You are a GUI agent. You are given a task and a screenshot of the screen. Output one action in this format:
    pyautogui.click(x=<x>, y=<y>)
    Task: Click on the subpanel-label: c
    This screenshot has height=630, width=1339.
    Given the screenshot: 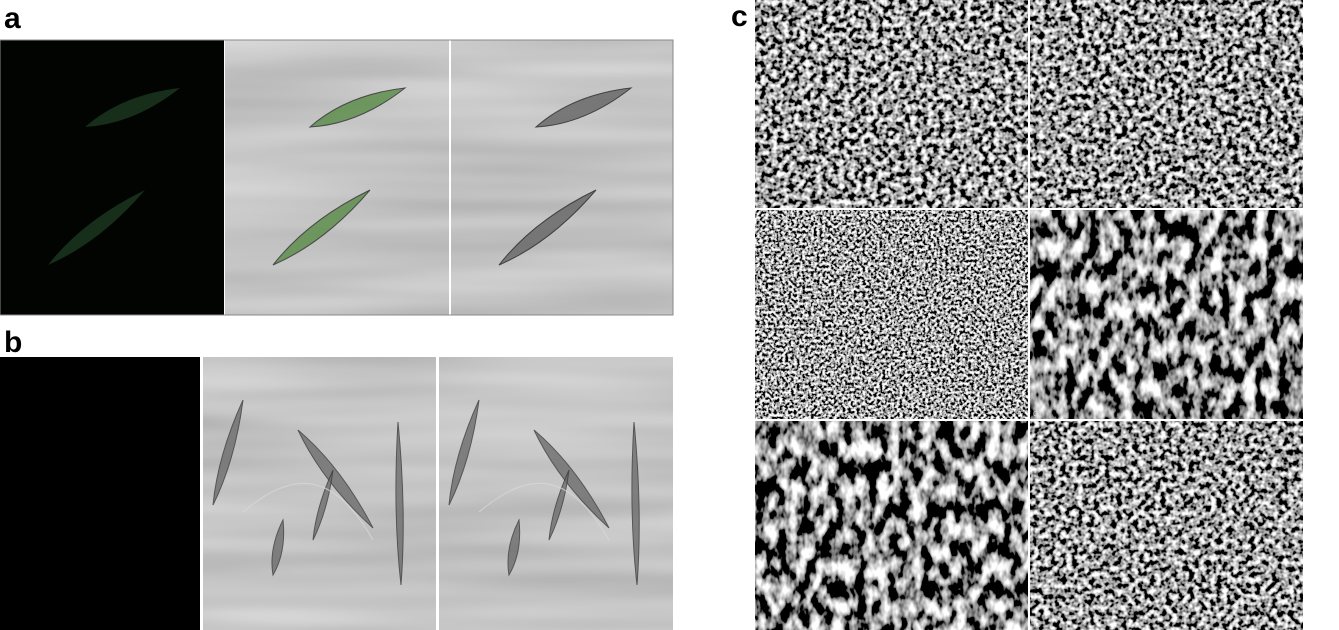 What is the action you would take?
    pyautogui.click(x=760, y=413)
    